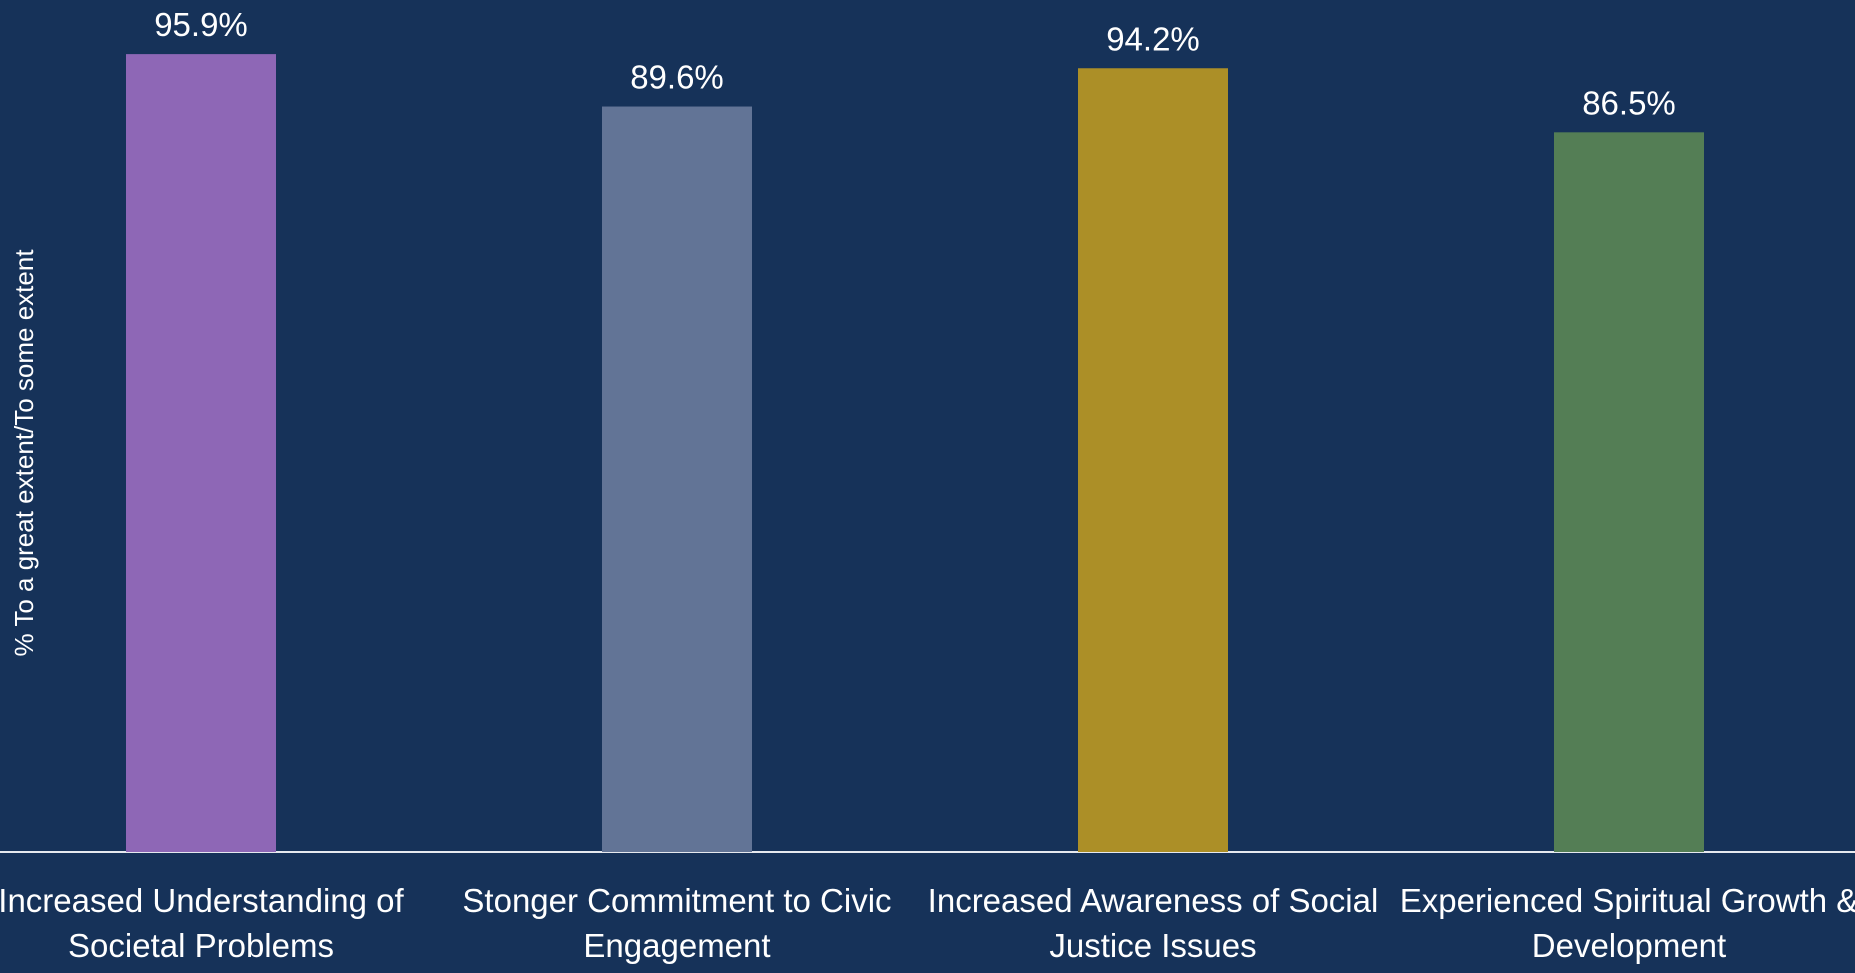  Describe the element at coordinates (1629, 102) in the screenshot. I see `value-label: 86.5%` at that location.